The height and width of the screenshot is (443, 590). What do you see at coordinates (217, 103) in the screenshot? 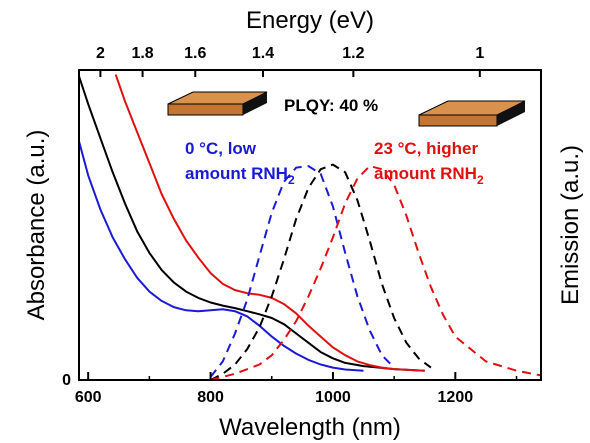
I see `slab-left-icon` at bounding box center [217, 103].